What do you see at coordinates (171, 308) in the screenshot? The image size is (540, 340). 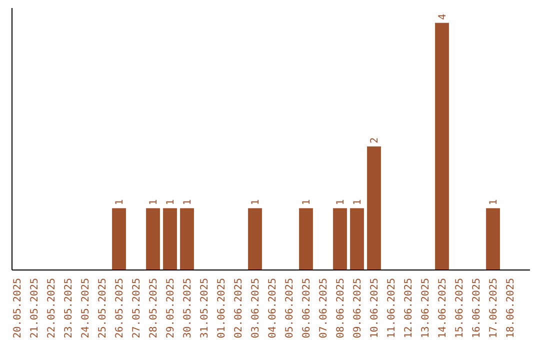 I see `x-tick-label: 29.05.2025` at bounding box center [171, 308].